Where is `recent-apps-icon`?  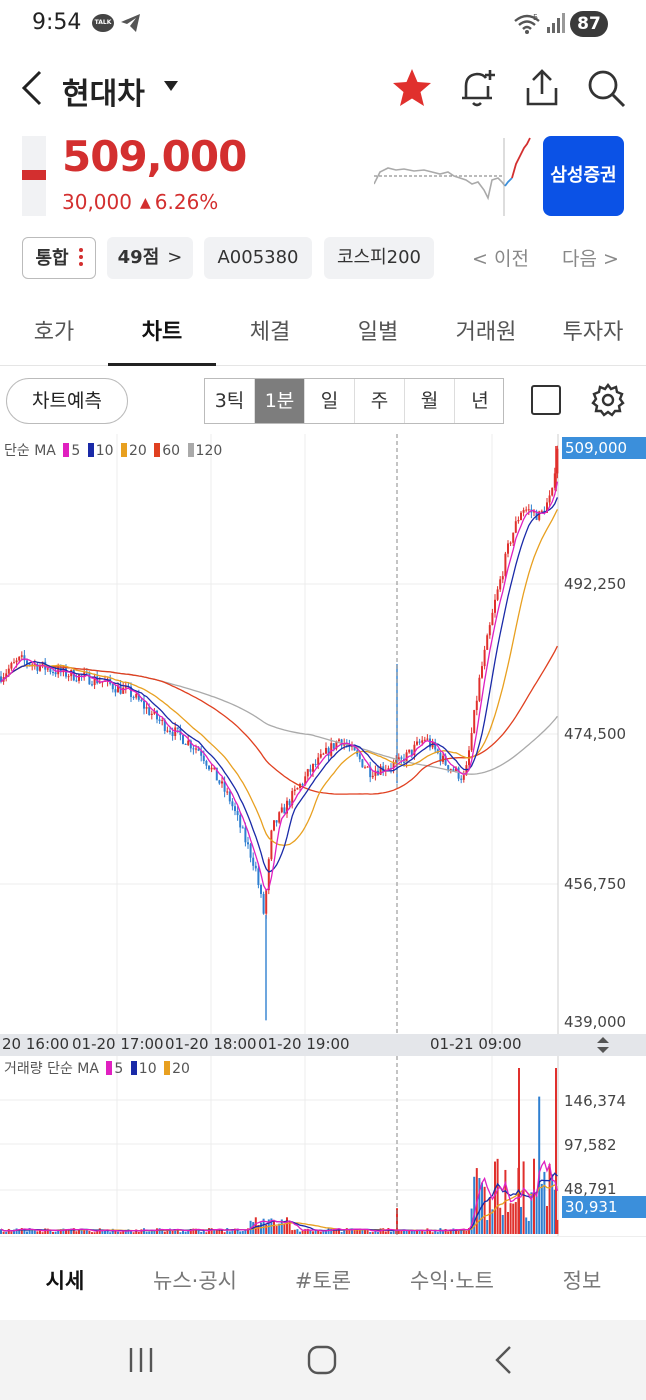 recent-apps-icon is located at coordinates (141, 1360).